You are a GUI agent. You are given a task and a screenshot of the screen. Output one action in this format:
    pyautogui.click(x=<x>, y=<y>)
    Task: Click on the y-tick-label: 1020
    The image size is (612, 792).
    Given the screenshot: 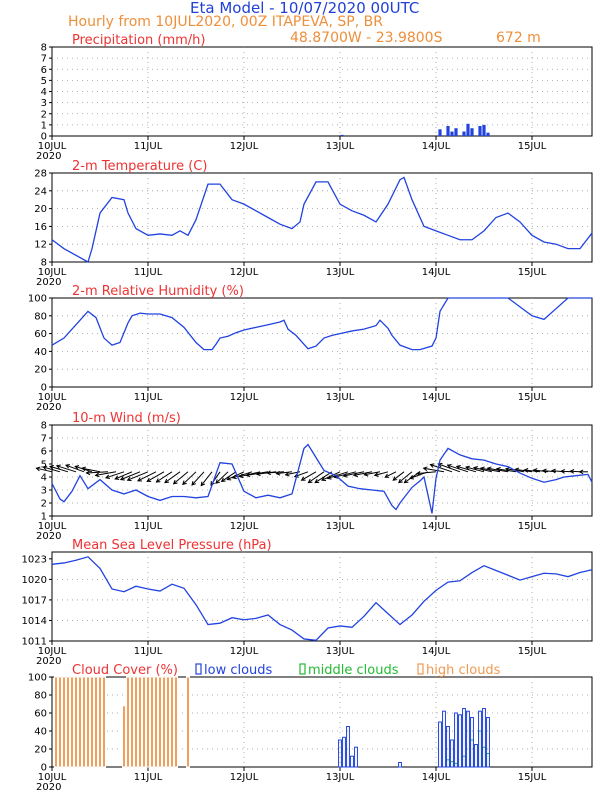 What is the action you would take?
    pyautogui.click(x=34, y=580)
    